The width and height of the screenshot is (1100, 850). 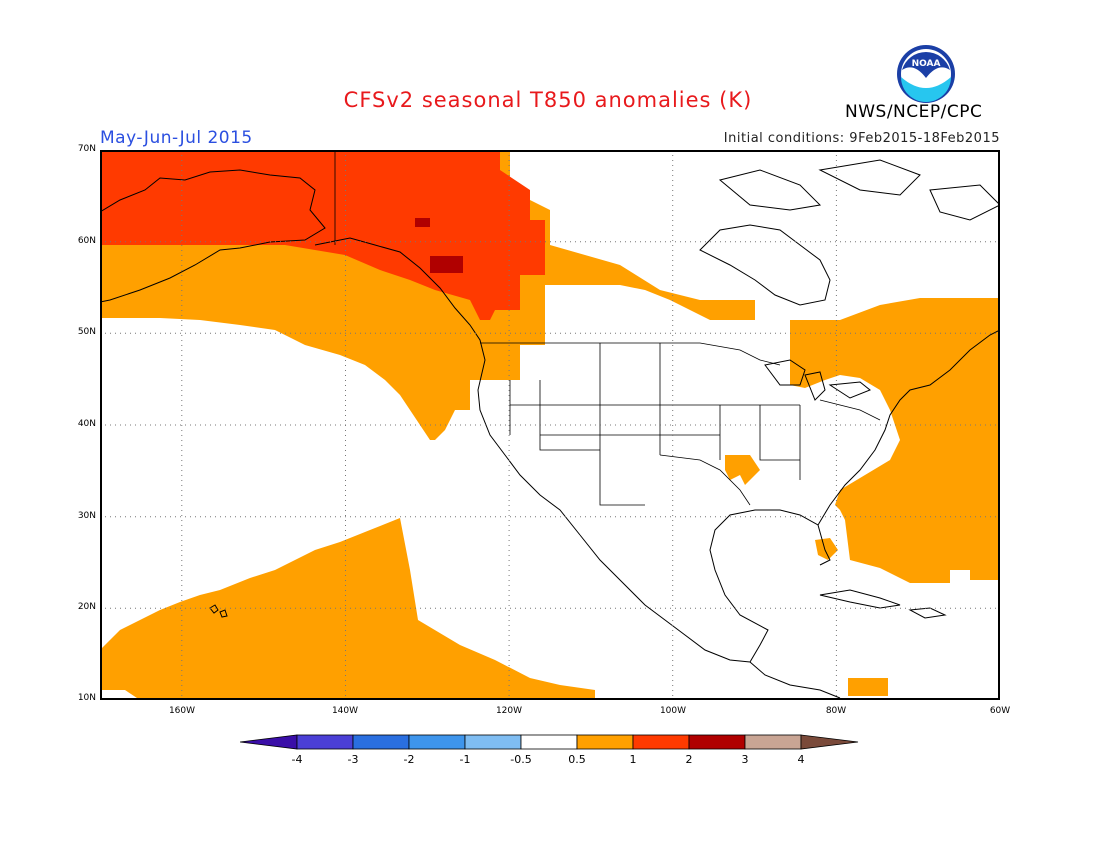 What do you see at coordinates (347, 609) in the screenshot?
I see `anomaly-region-pacific` at bounding box center [347, 609].